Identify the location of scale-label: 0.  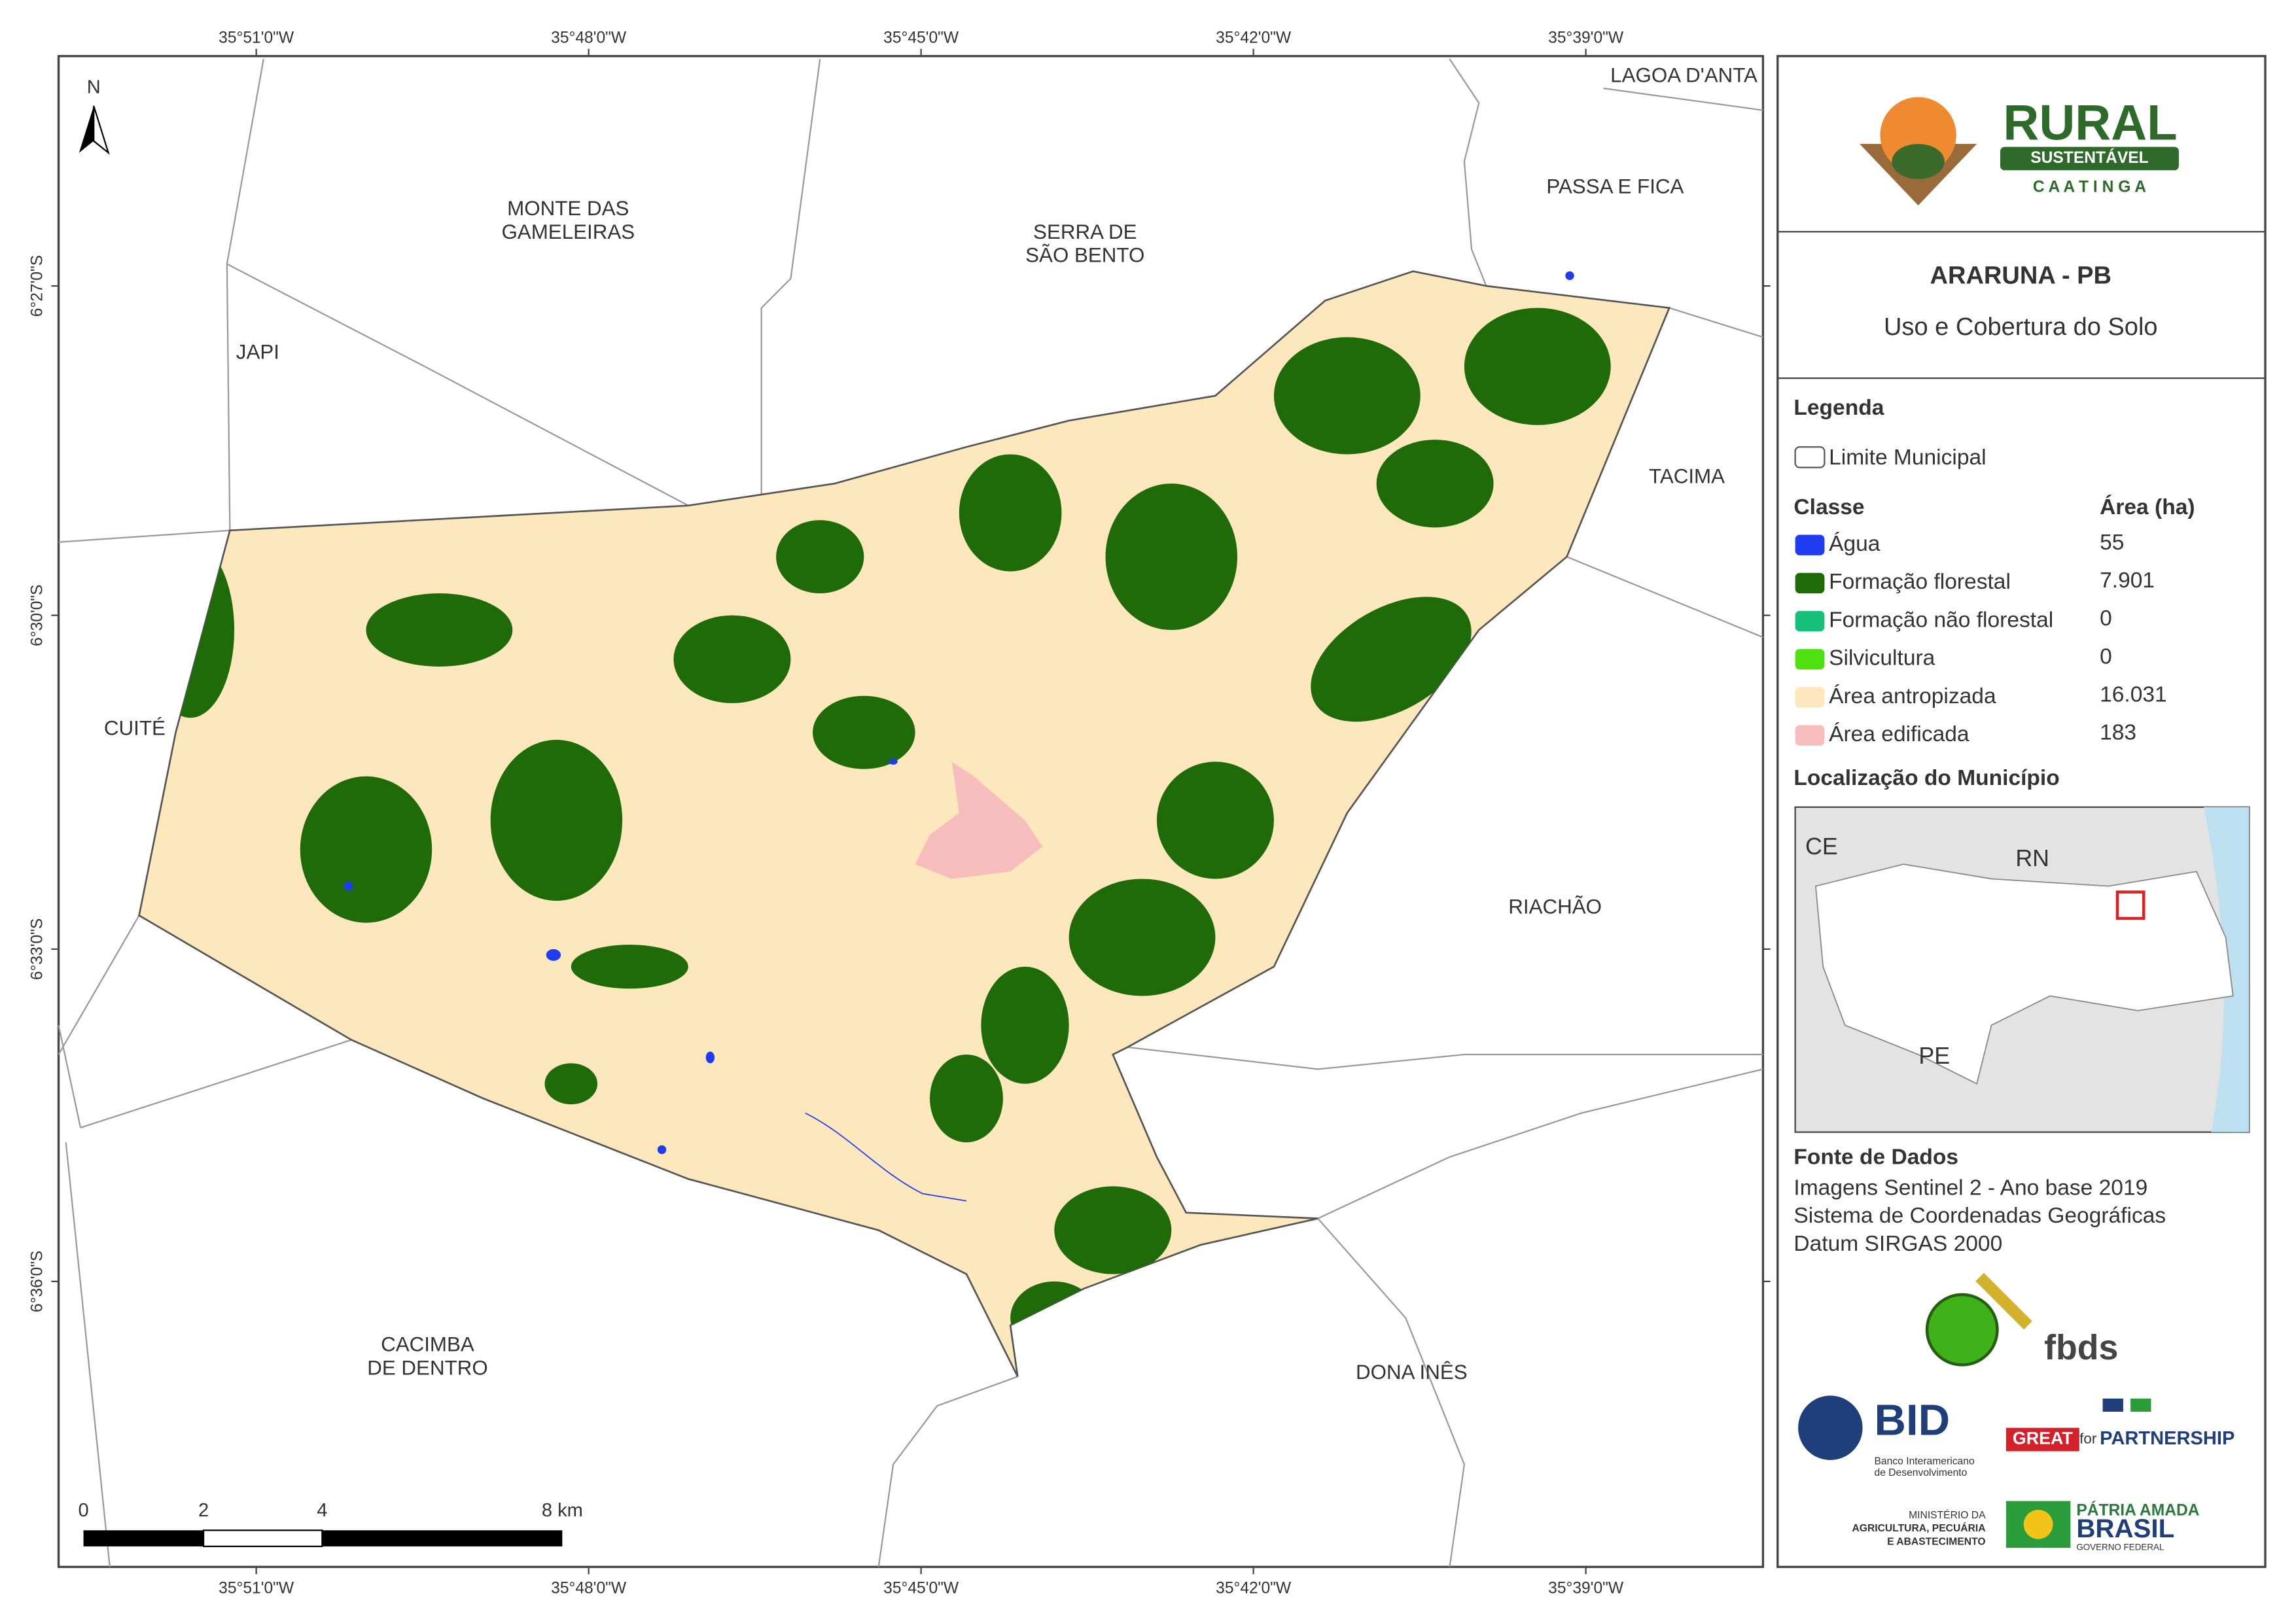
(83, 1510).